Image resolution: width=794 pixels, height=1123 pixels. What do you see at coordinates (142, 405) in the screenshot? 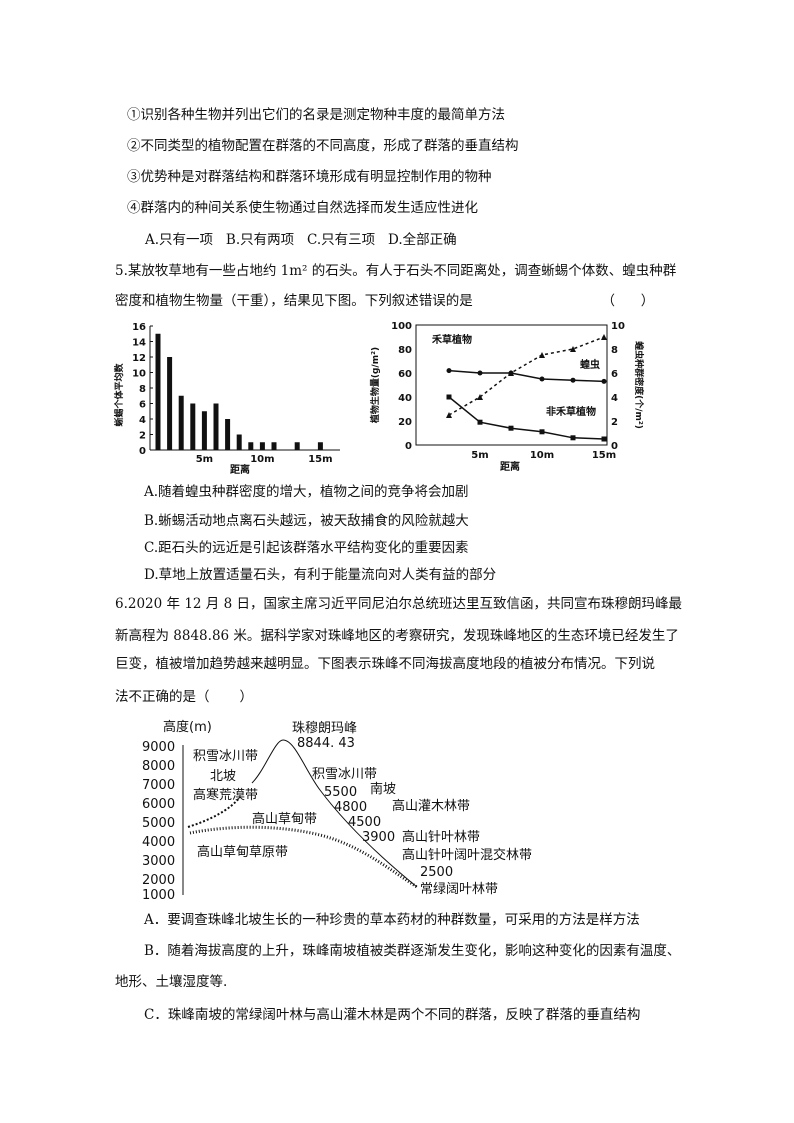
I see `y-tick-label: 6` at bounding box center [142, 405].